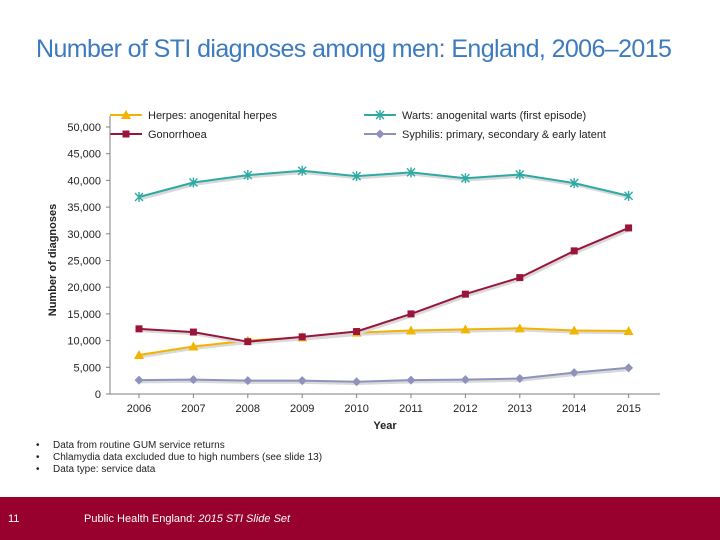 The width and height of the screenshot is (720, 540). What do you see at coordinates (14, 519) in the screenshot?
I see `slide-number: 11` at bounding box center [14, 519].